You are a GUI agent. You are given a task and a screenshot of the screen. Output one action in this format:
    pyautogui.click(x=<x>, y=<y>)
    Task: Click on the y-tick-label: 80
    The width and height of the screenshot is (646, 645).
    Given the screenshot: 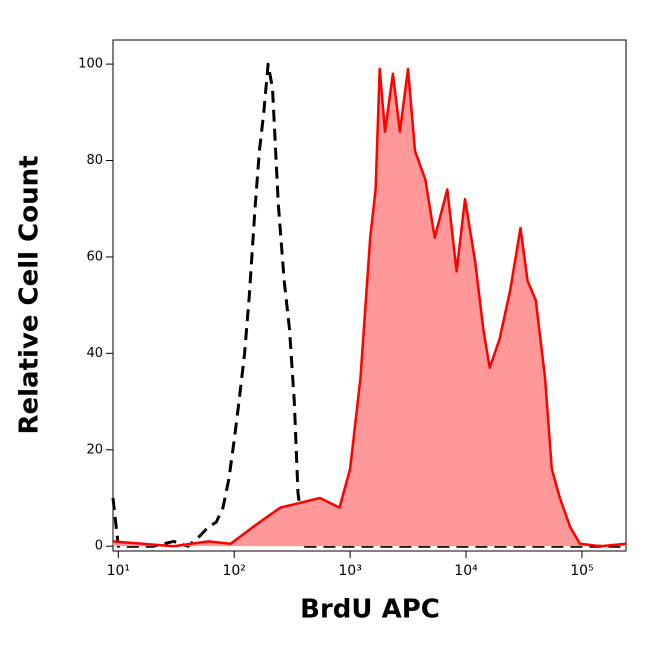 What is the action you would take?
    pyautogui.click(x=94, y=160)
    